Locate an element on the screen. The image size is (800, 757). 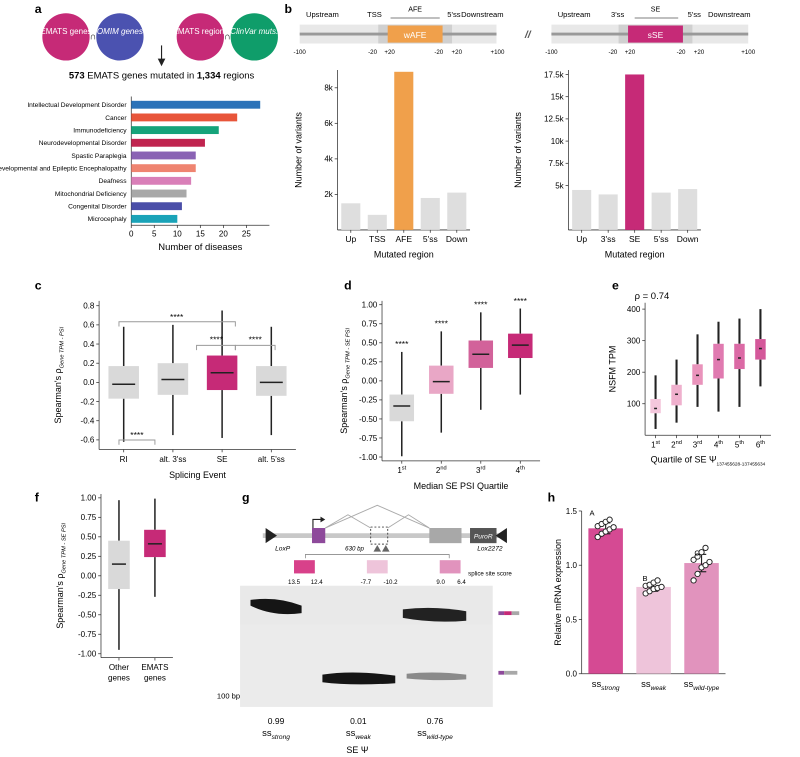
e-y-tick-label: 200 is located at coordinates (634, 372).